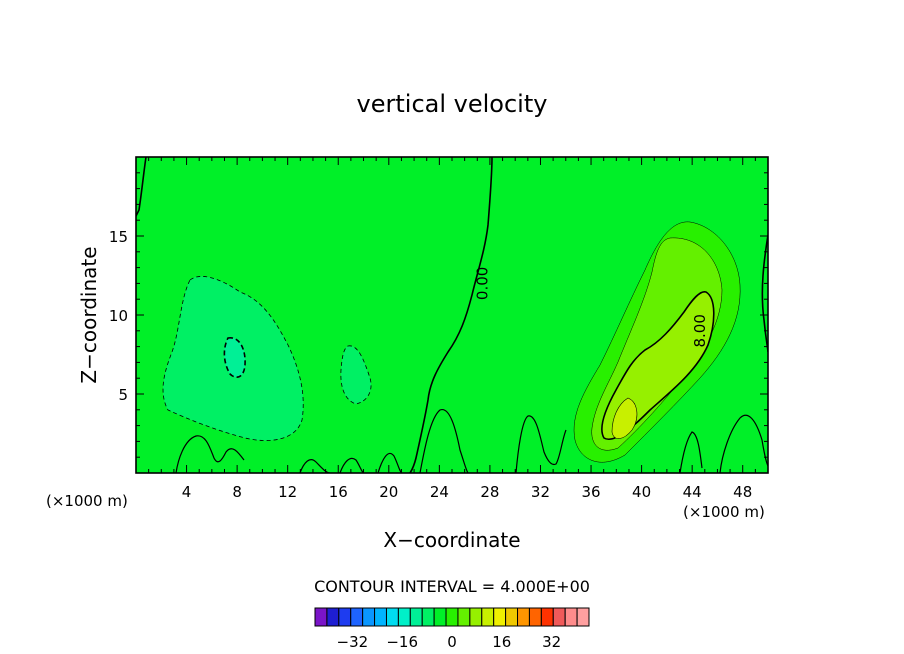 This screenshot has height=654, width=904. Describe the element at coordinates (338, 492) in the screenshot. I see `x-tick-label: 16` at that location.